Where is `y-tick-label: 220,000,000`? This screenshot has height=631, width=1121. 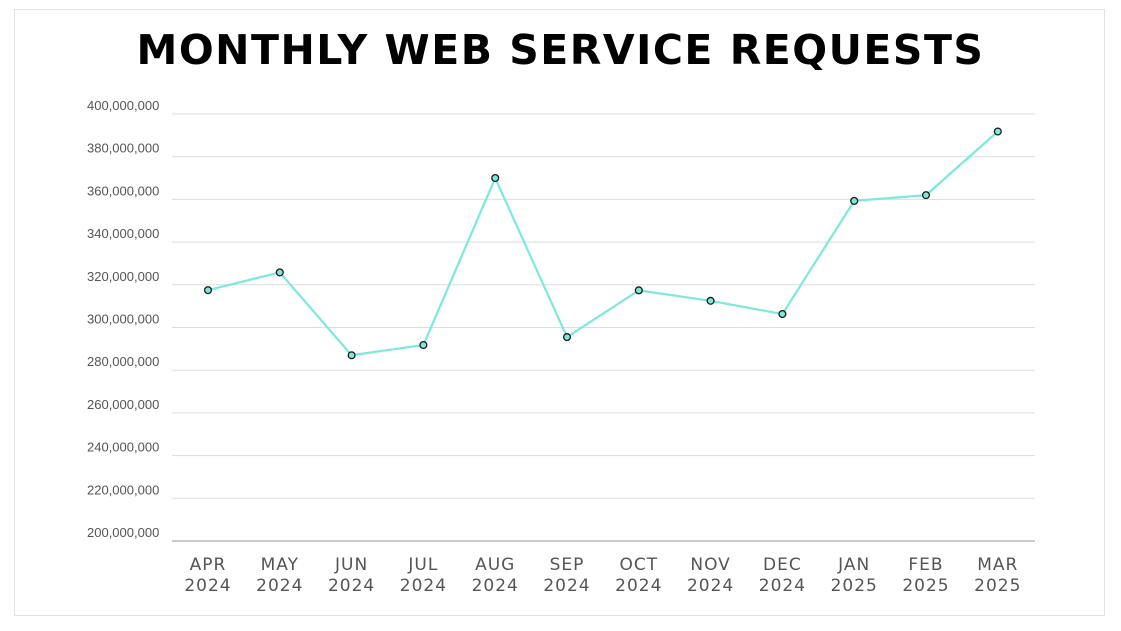 y-tick-label: 220,000,000 is located at coordinates (123, 489).